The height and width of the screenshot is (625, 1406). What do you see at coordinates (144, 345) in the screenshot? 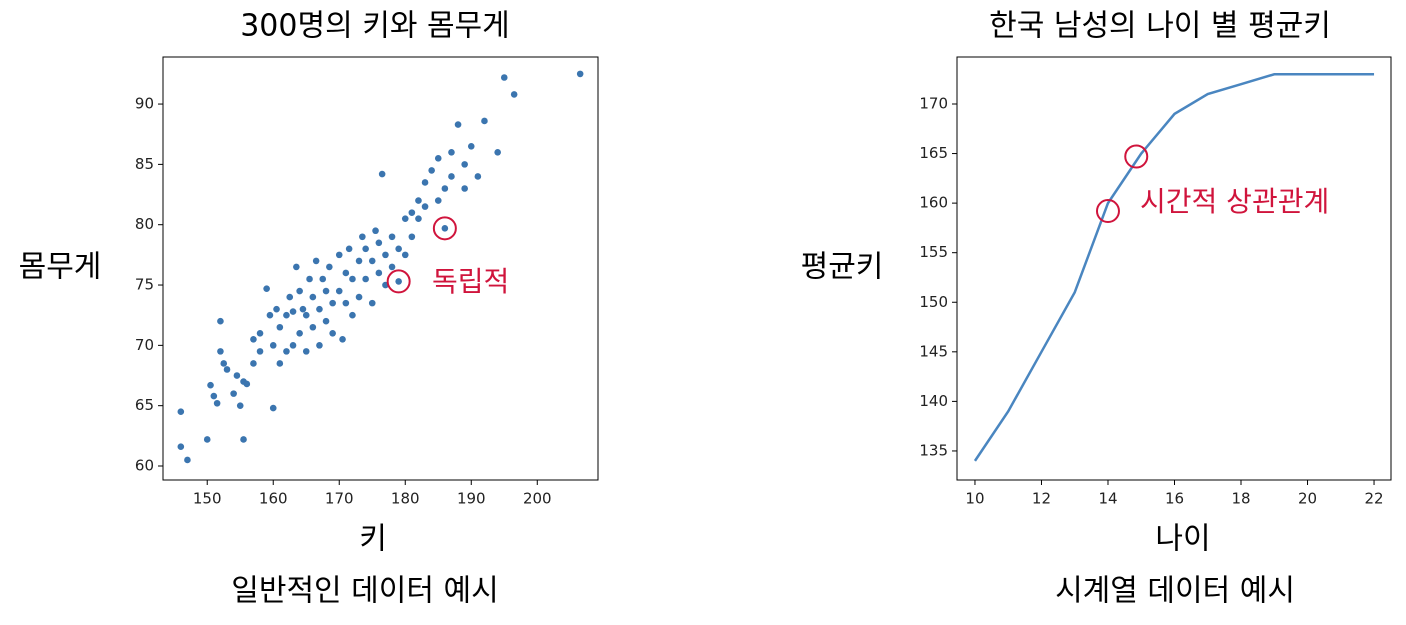
I see `y-tick-label: 70` at bounding box center [144, 345].